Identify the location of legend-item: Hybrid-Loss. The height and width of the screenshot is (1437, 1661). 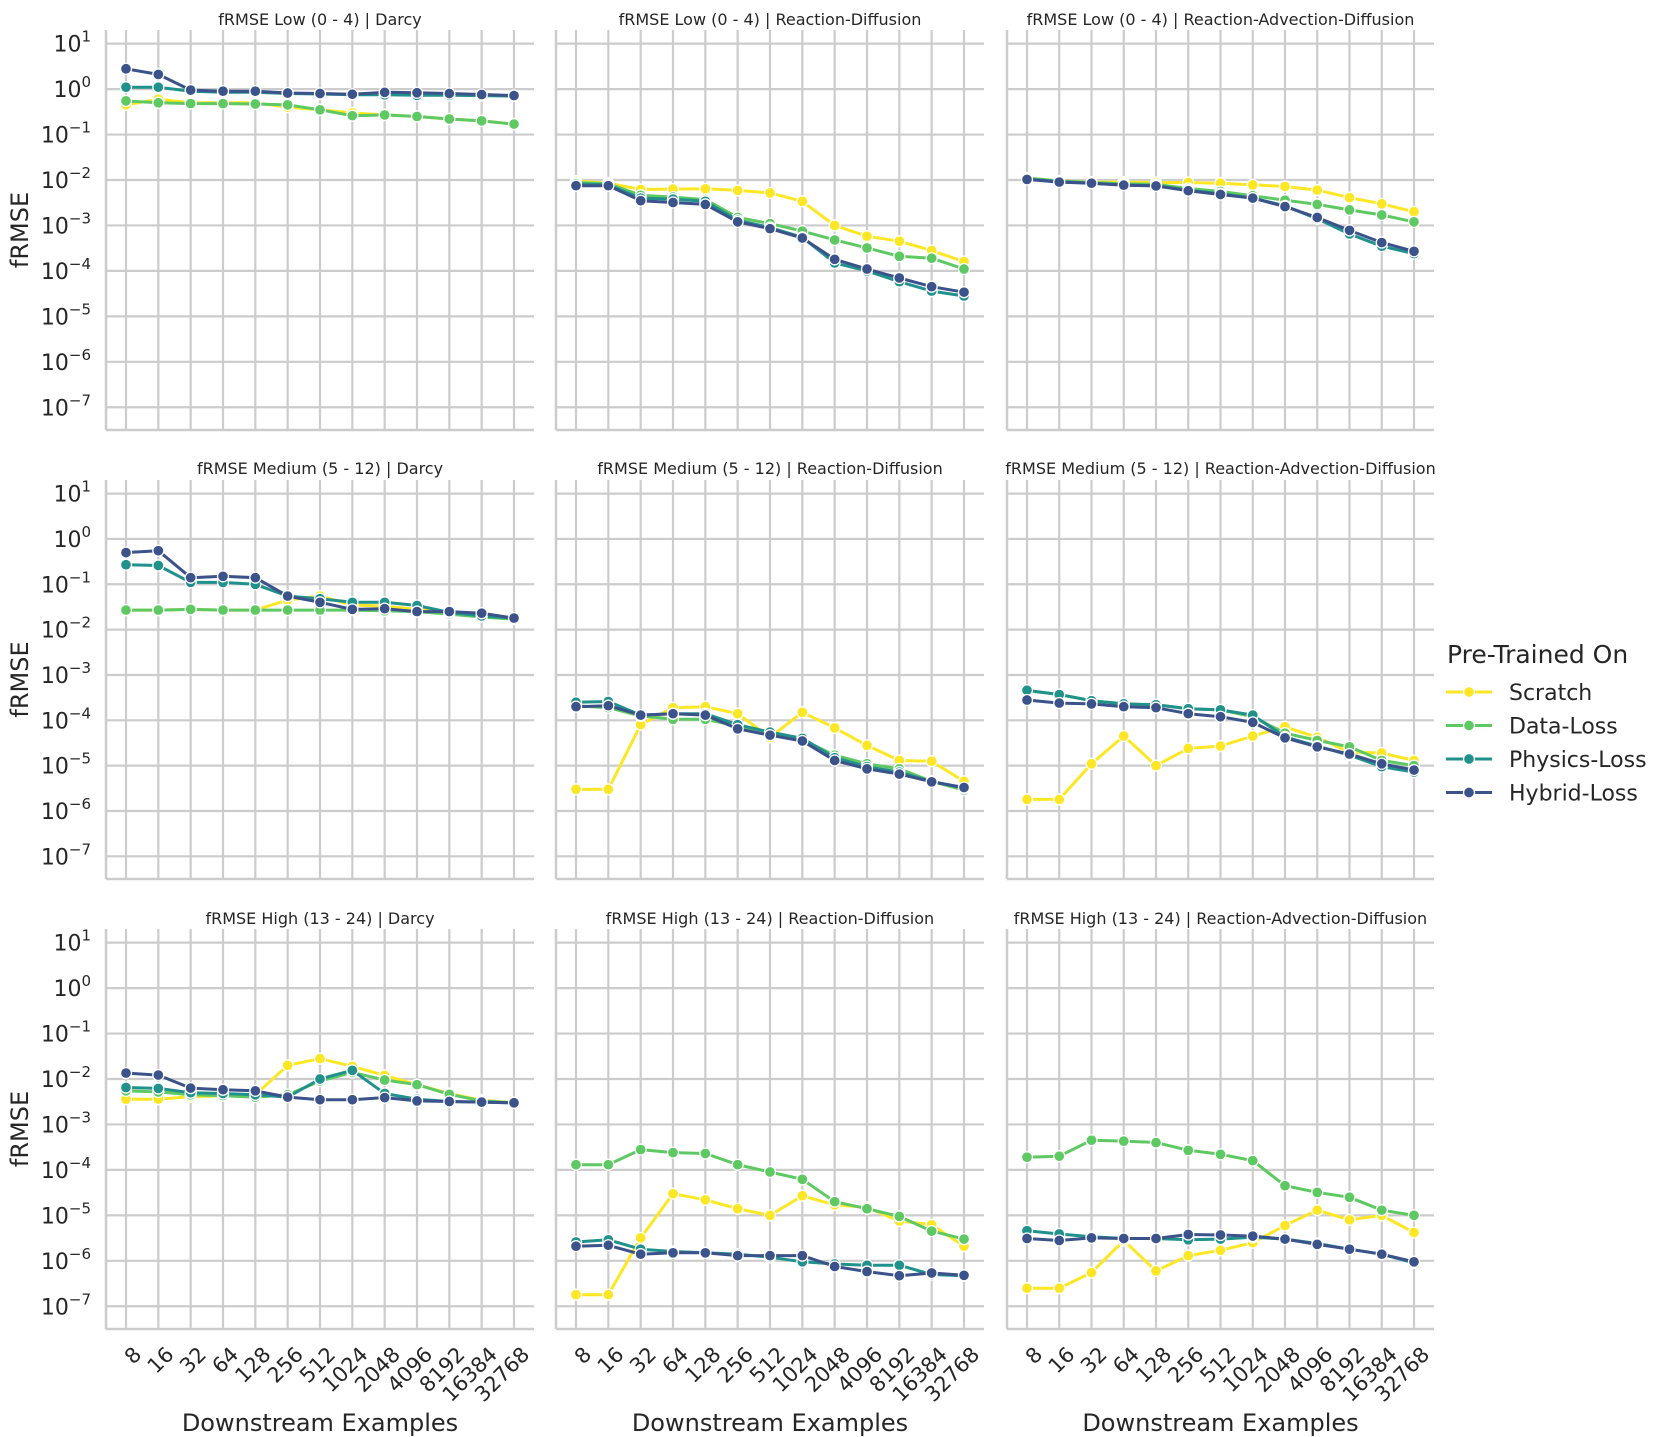
(1542, 794).